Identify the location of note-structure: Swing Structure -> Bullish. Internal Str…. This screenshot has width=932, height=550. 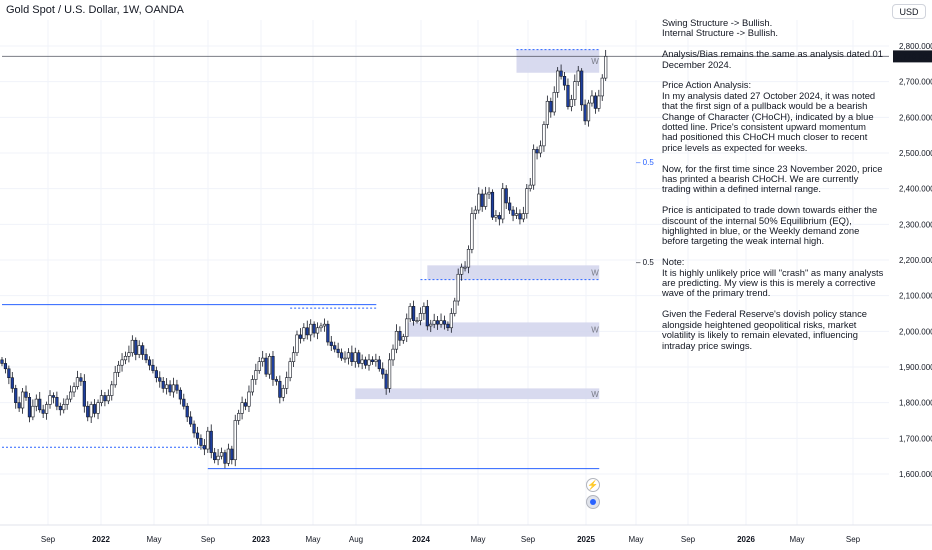
(720, 28).